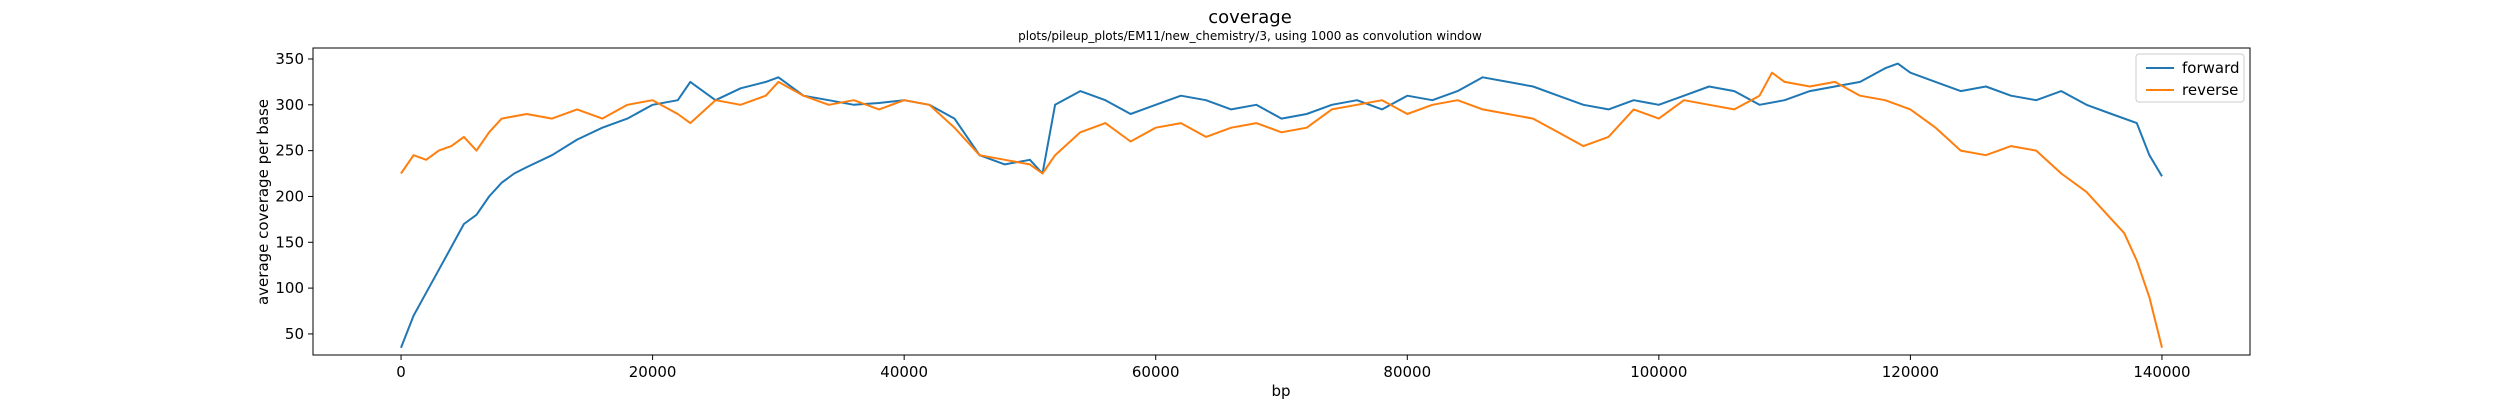 The height and width of the screenshot is (400, 2500). What do you see at coordinates (1407, 372) in the screenshot?
I see `x-tick-label: 80000` at bounding box center [1407, 372].